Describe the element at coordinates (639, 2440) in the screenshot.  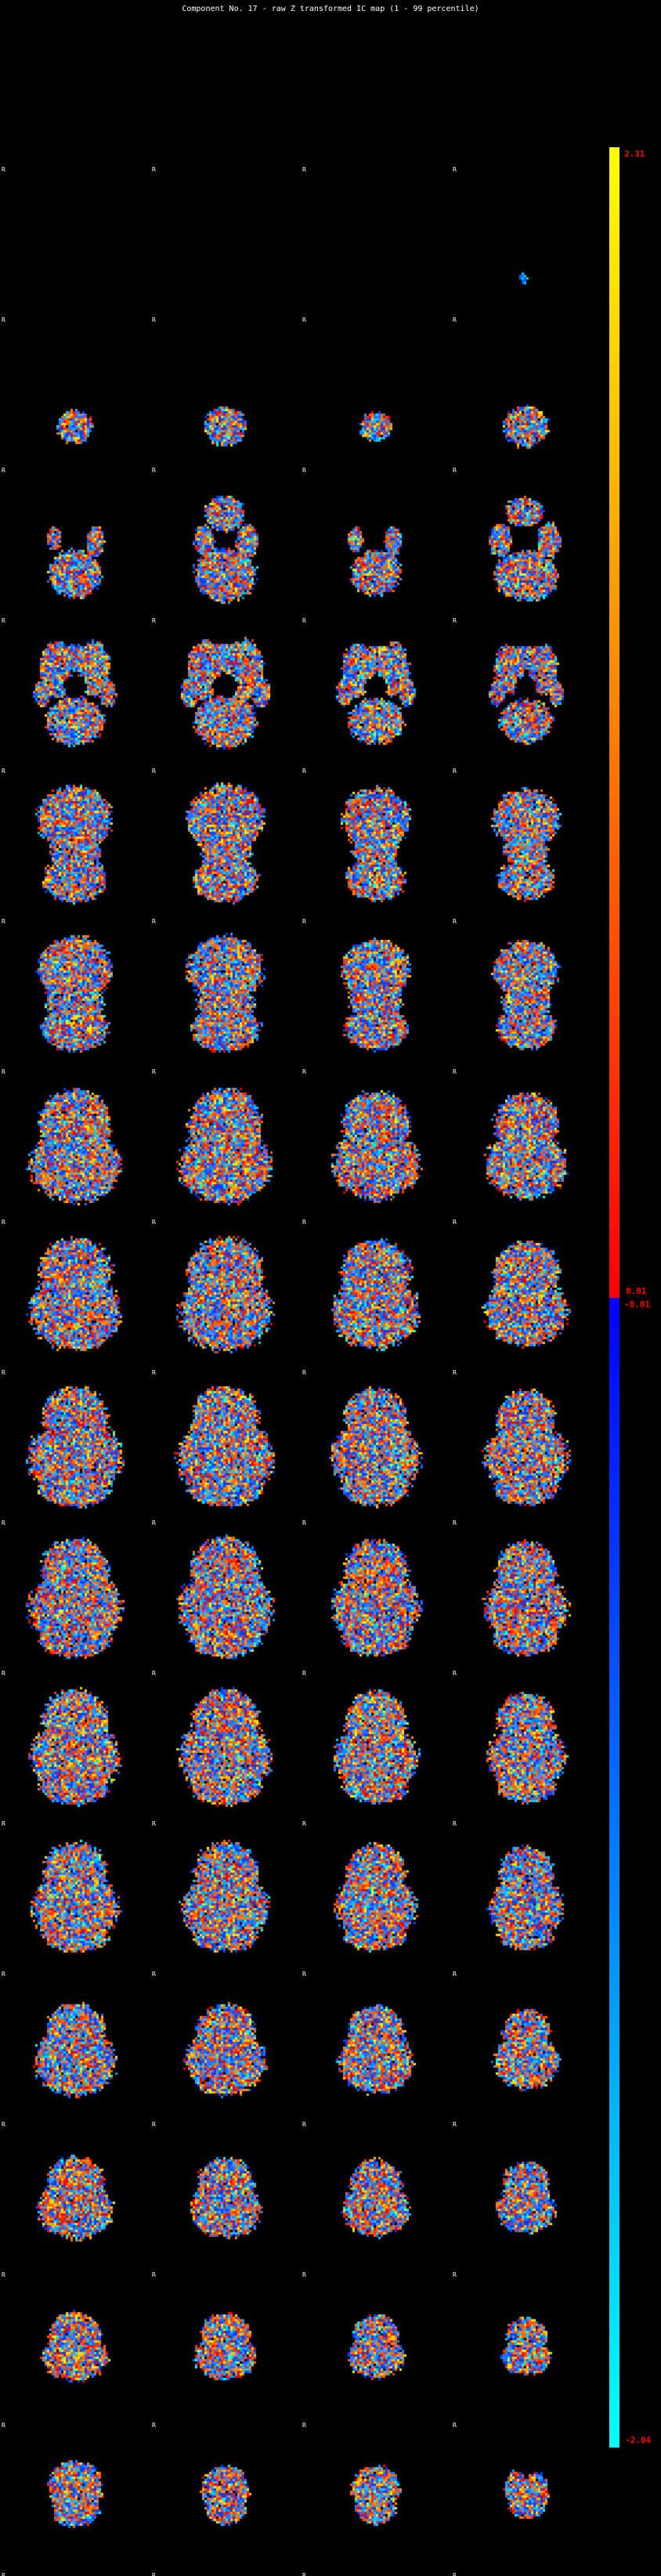
I see `colorbar-min-label: -2.04` at that location.